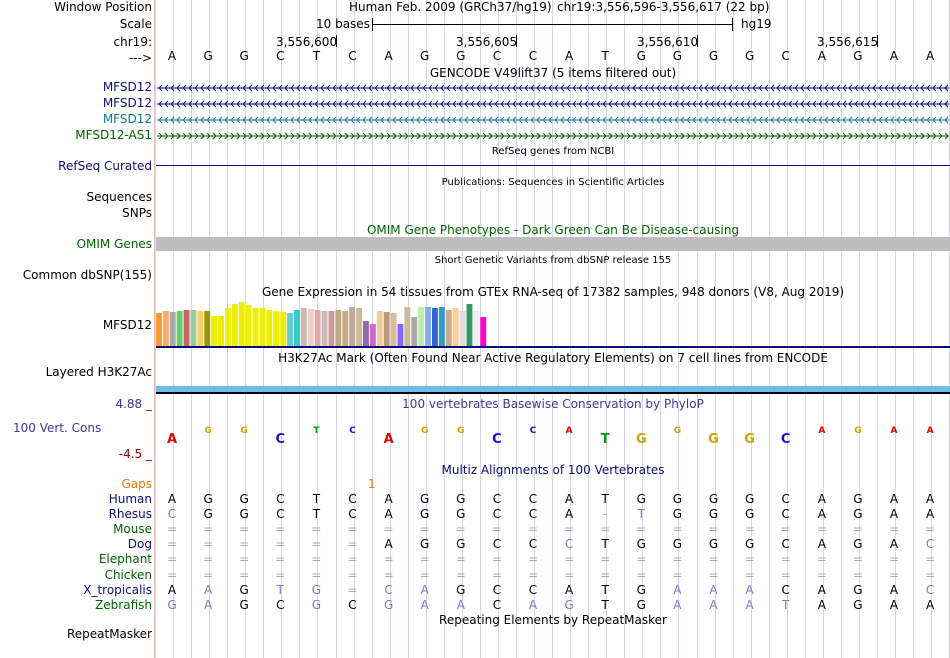 The height and width of the screenshot is (658, 950). I want to click on gtex-gene-label: MFSD12, so click(127, 325).